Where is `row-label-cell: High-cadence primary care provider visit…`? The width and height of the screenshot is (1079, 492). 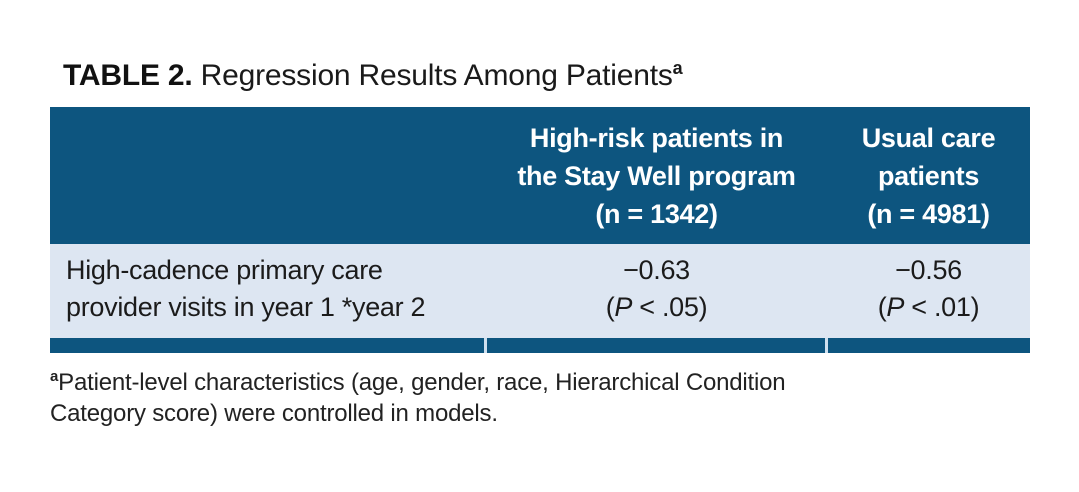 row-label-cell: High-cadence primary care provider visit… is located at coordinates (268, 291).